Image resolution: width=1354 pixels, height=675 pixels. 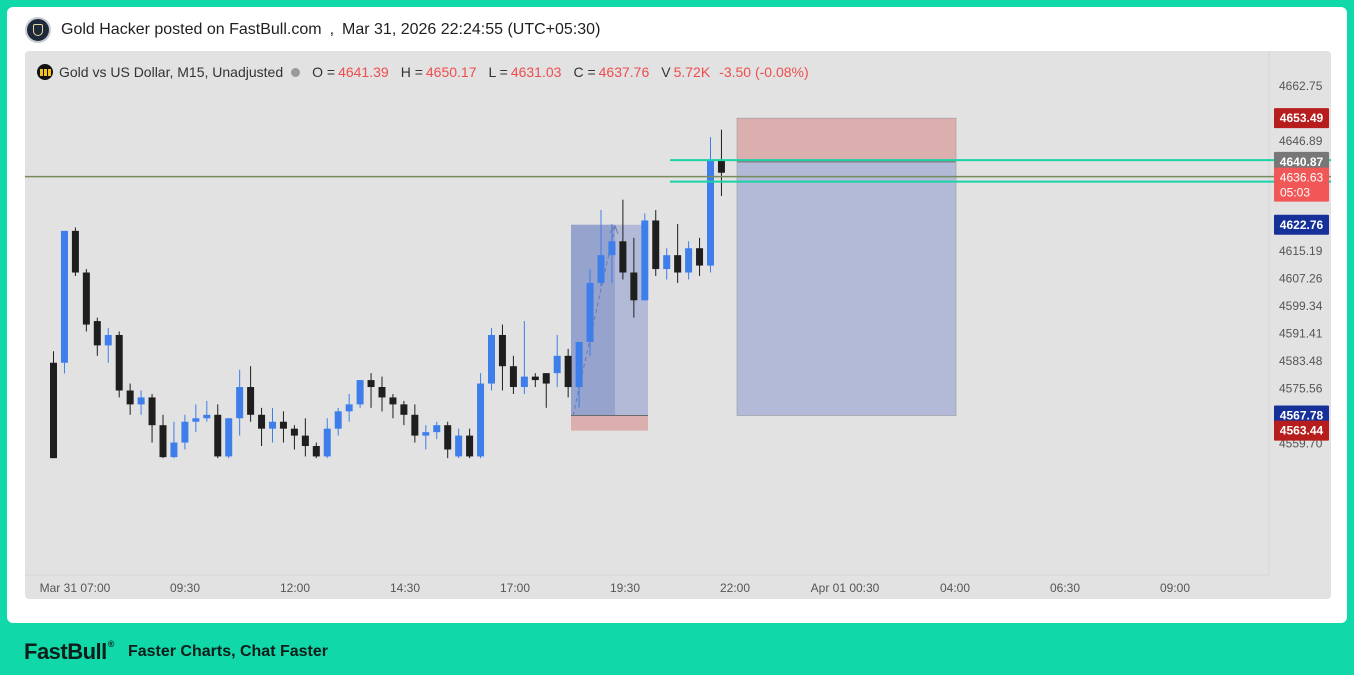 I want to click on brand-logo: FastBull®, so click(x=69, y=652).